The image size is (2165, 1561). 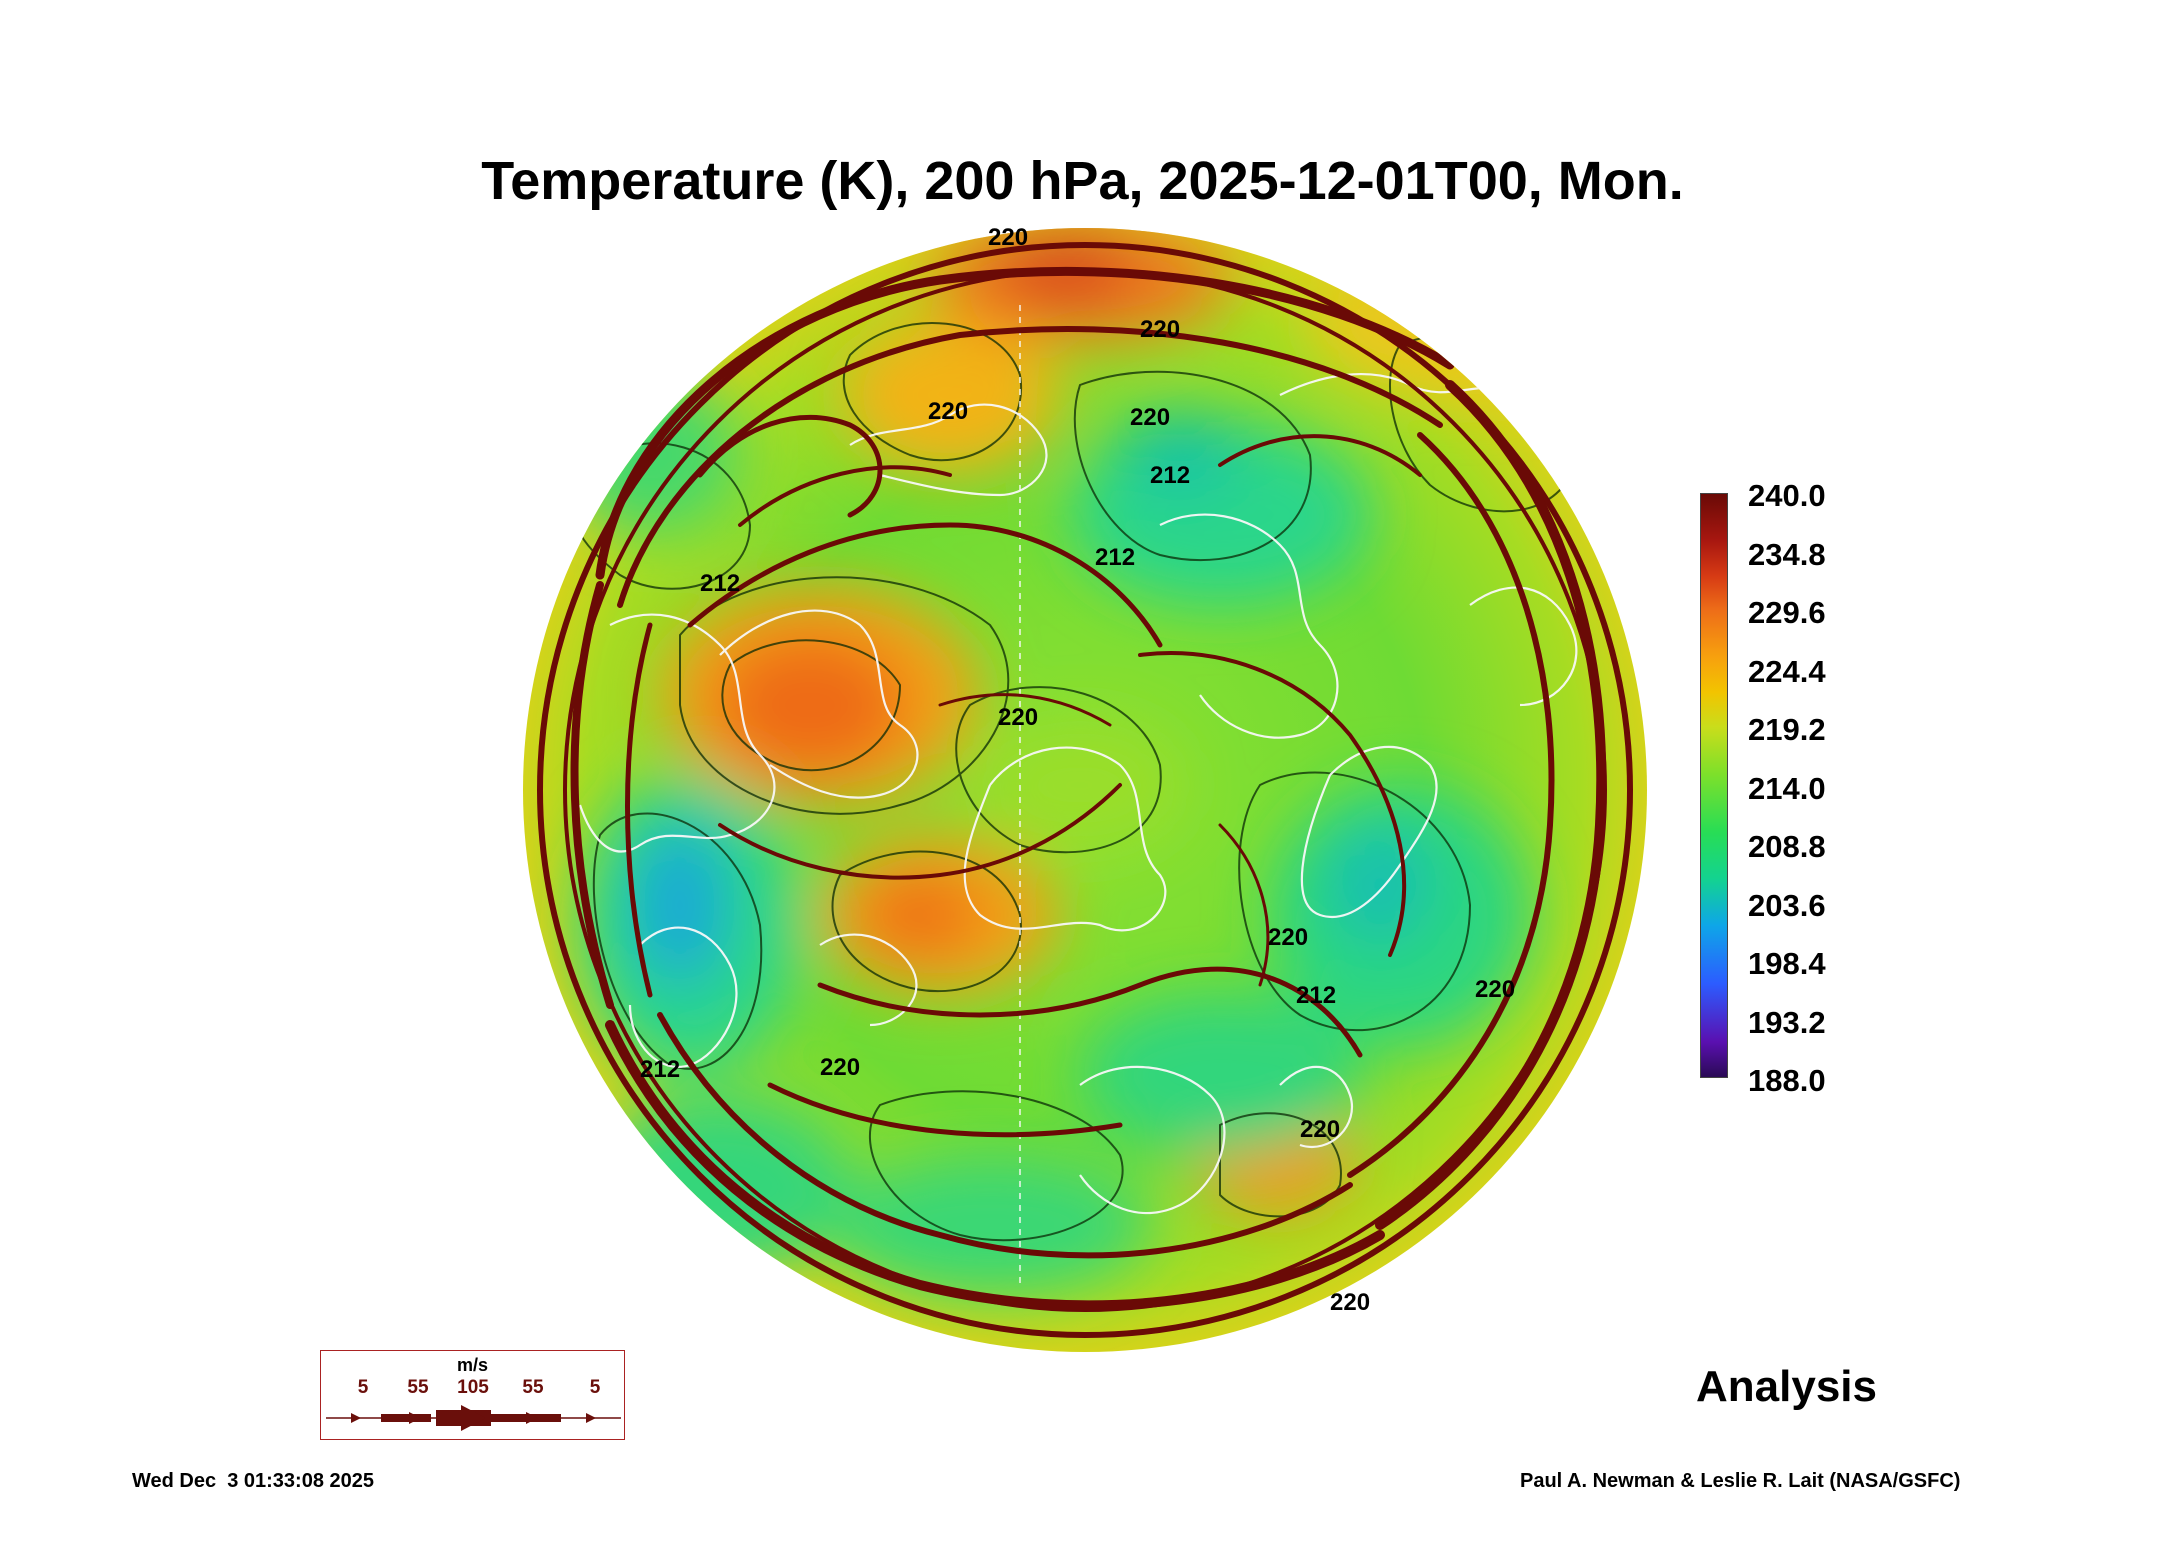 I want to click on colorbar-label: 198.4, so click(x=1787, y=963).